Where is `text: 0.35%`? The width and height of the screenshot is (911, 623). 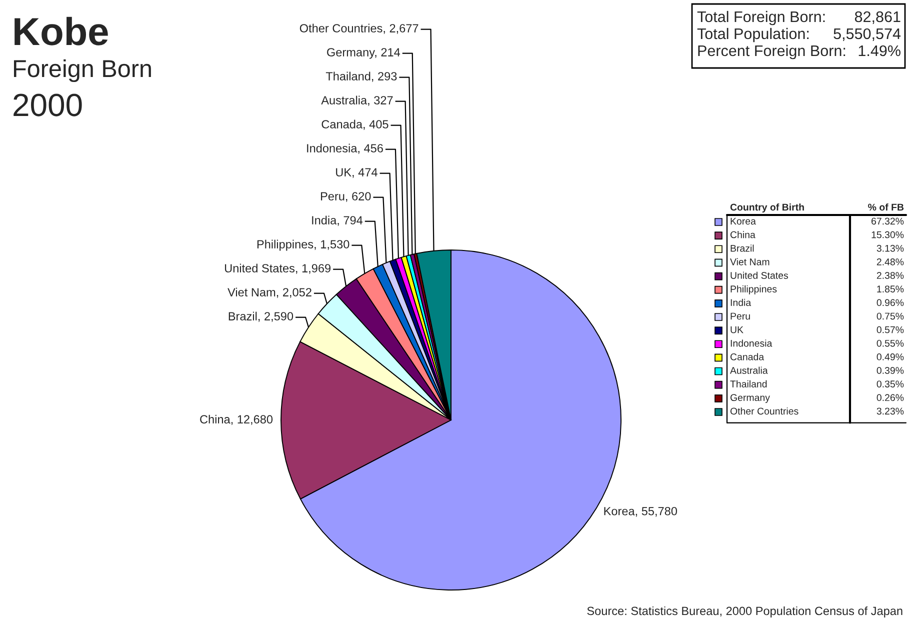 text: 0.35% is located at coordinates (890, 384).